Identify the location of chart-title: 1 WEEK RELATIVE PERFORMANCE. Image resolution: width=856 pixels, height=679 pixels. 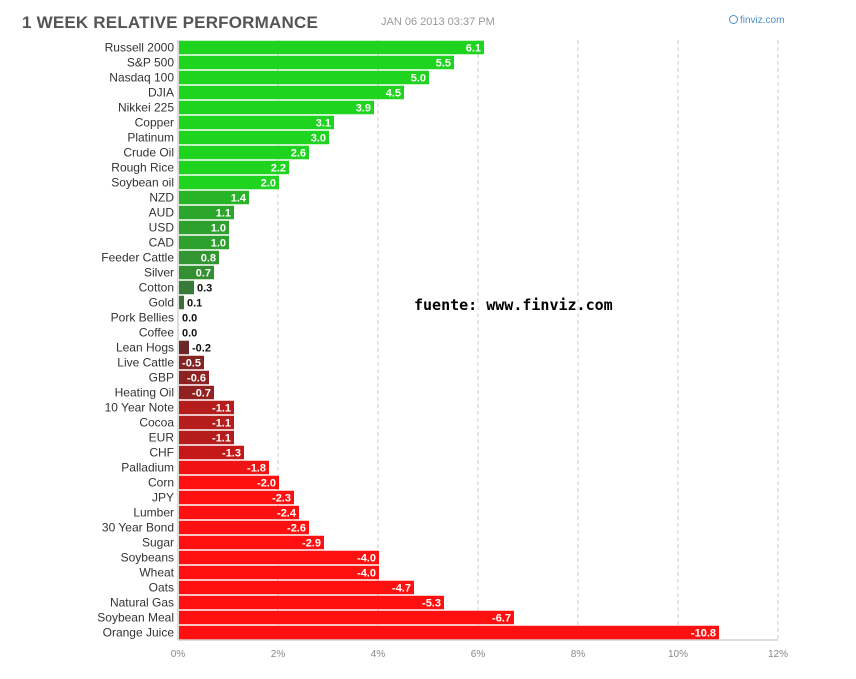
(170, 22).